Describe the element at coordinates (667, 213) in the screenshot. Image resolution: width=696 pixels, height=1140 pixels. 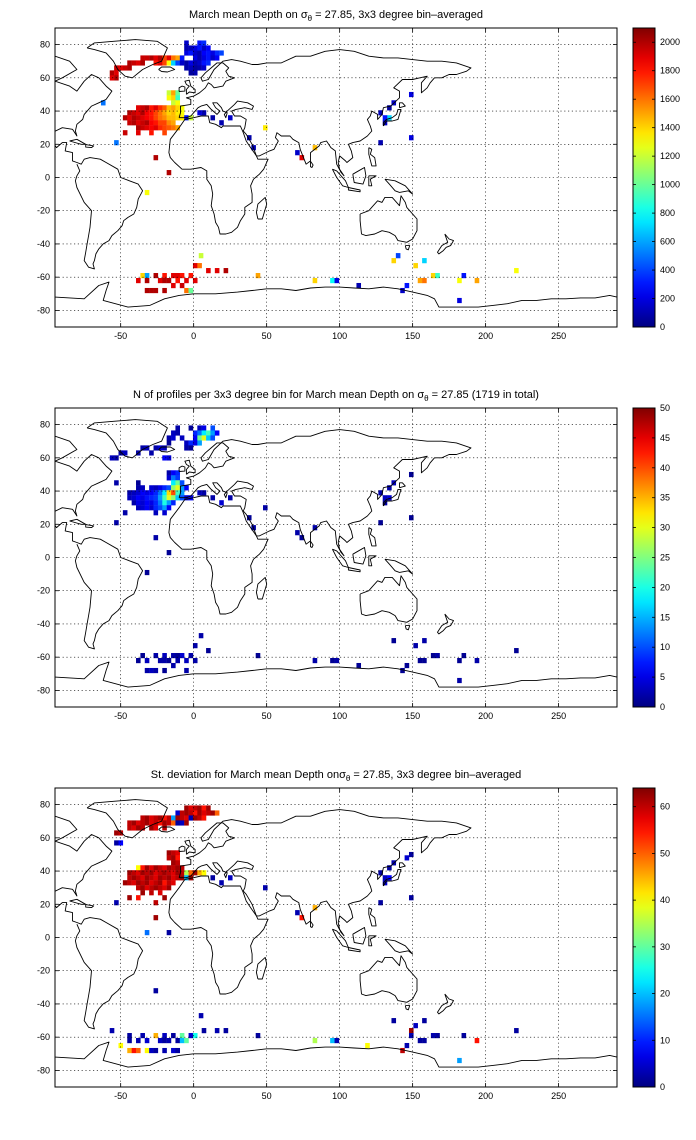
I see `colorbar-tick-label: 800` at that location.